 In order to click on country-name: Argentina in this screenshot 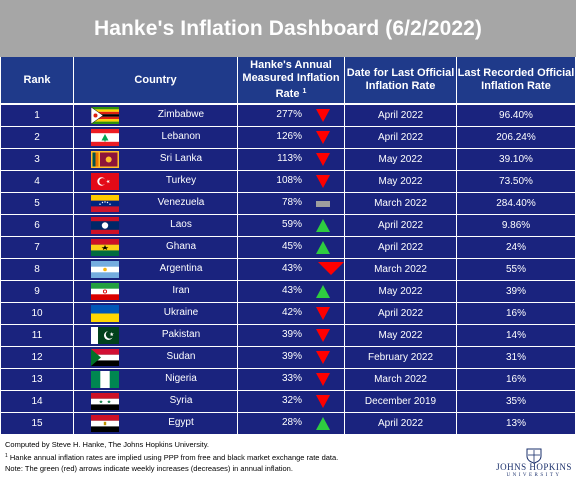, I will do `click(181, 268)`.